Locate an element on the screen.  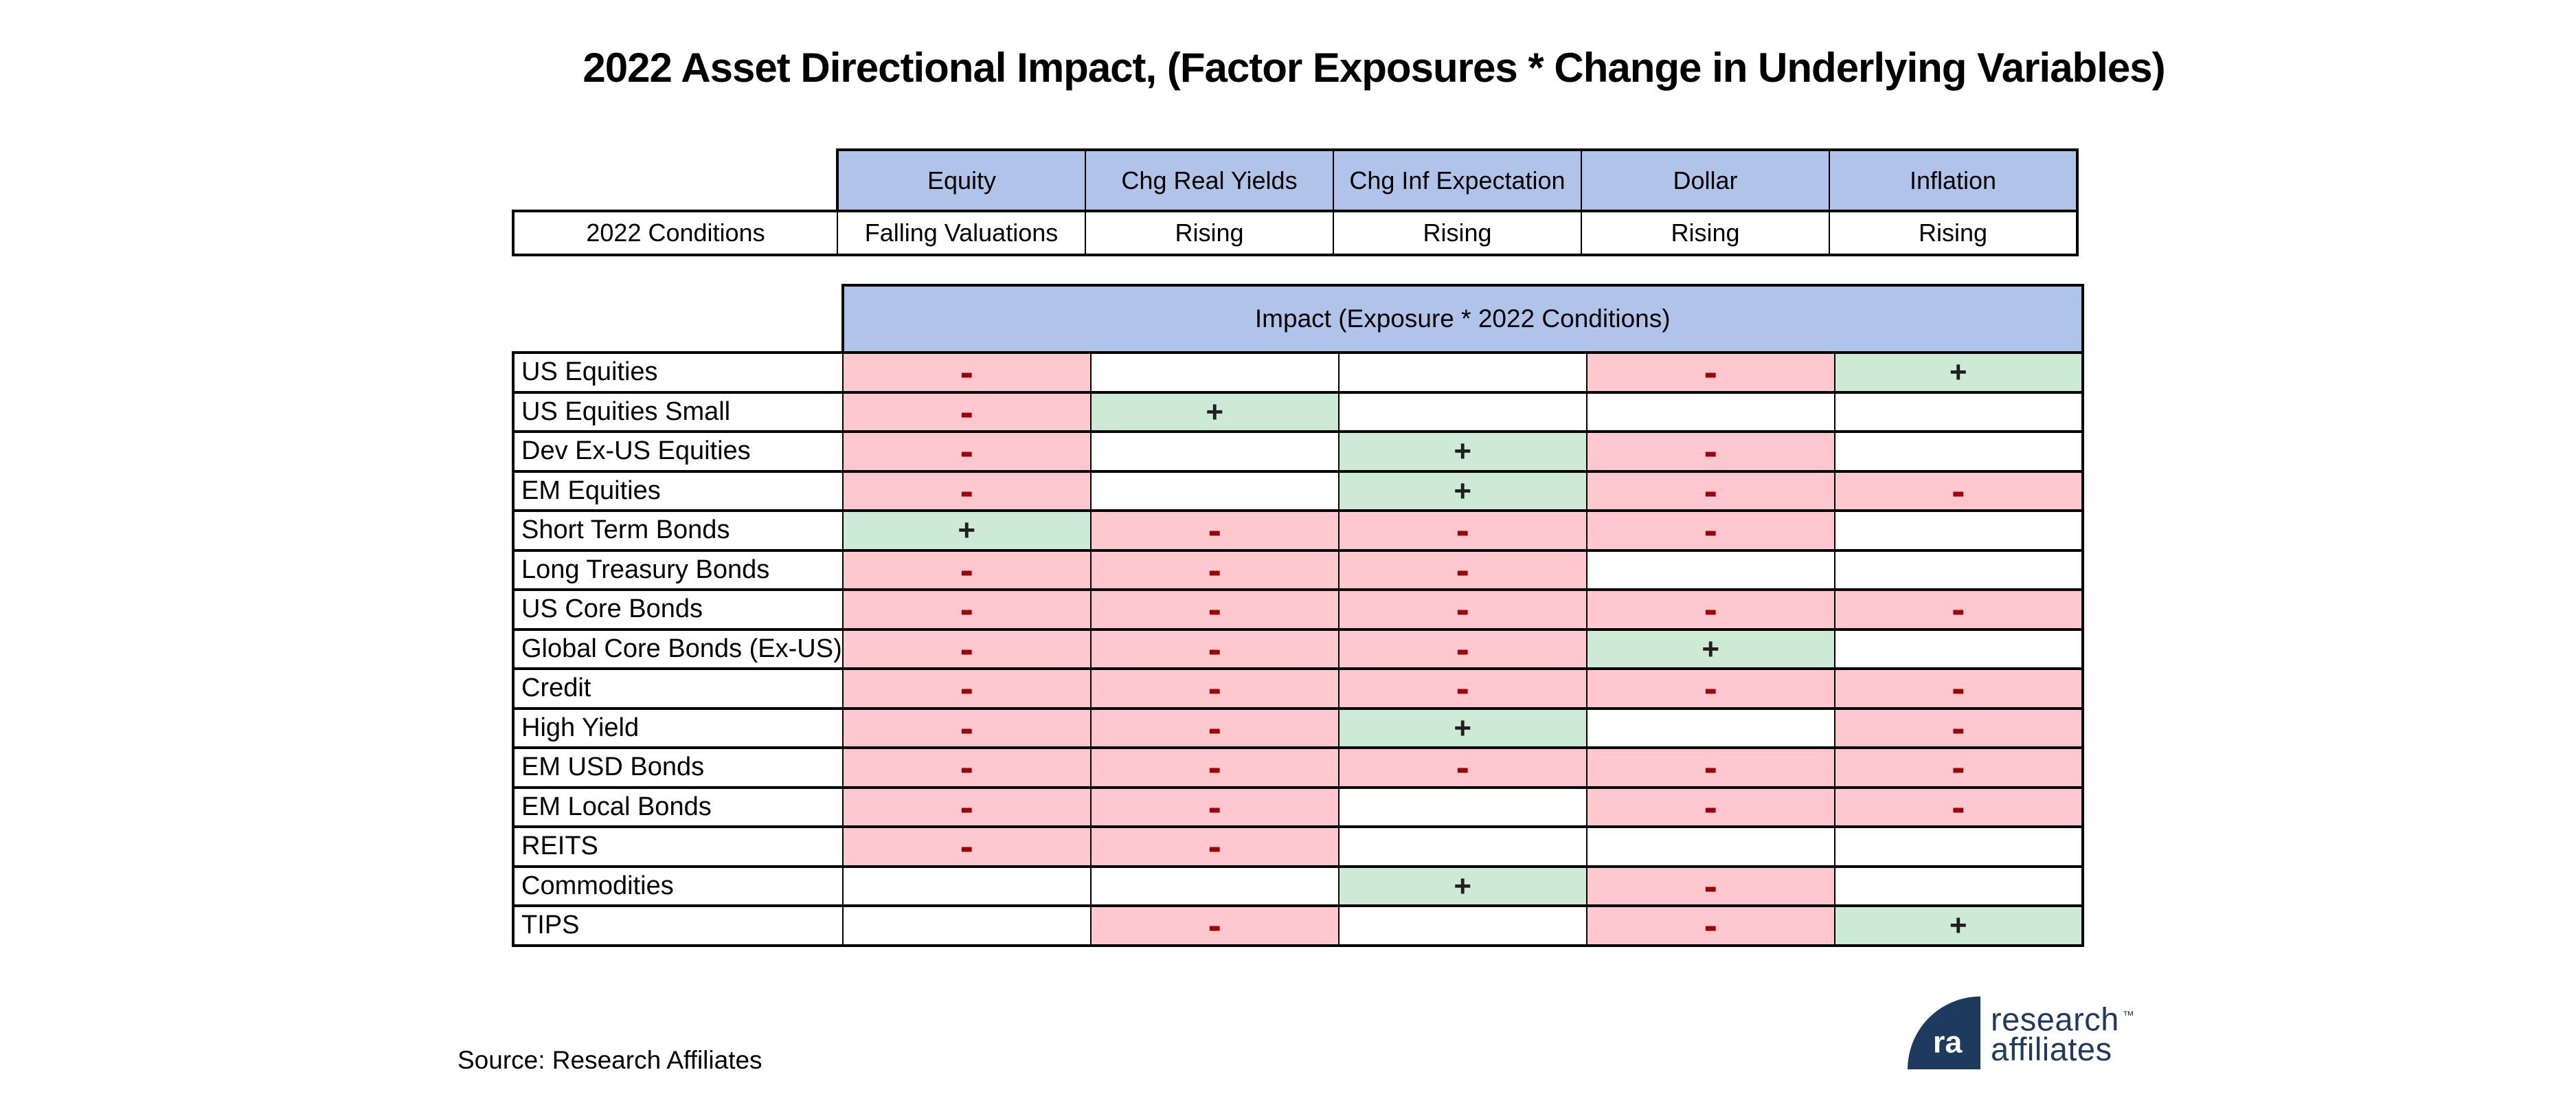
table-row: TIPS - - + is located at coordinates (1298, 925).